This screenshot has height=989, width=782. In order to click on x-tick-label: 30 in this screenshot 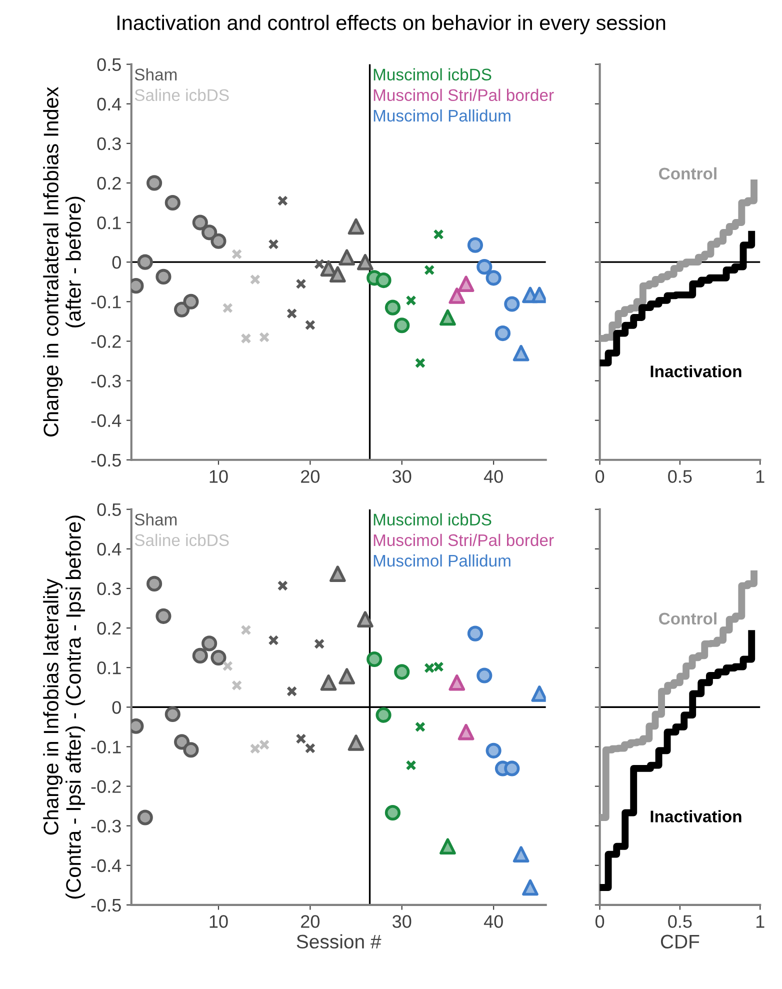, I will do `click(402, 476)`.